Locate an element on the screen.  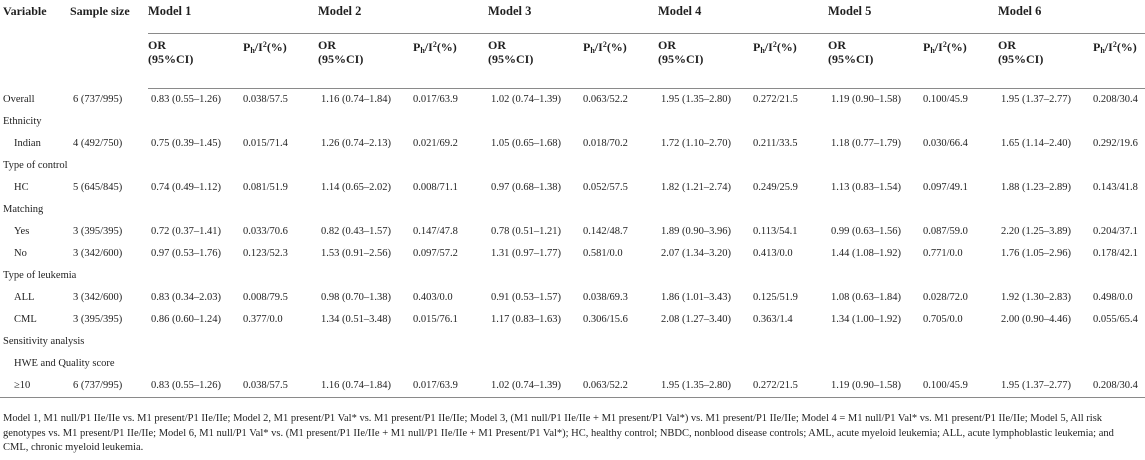
table-group-row: Sensitivity analysis is located at coordinates (572, 342).